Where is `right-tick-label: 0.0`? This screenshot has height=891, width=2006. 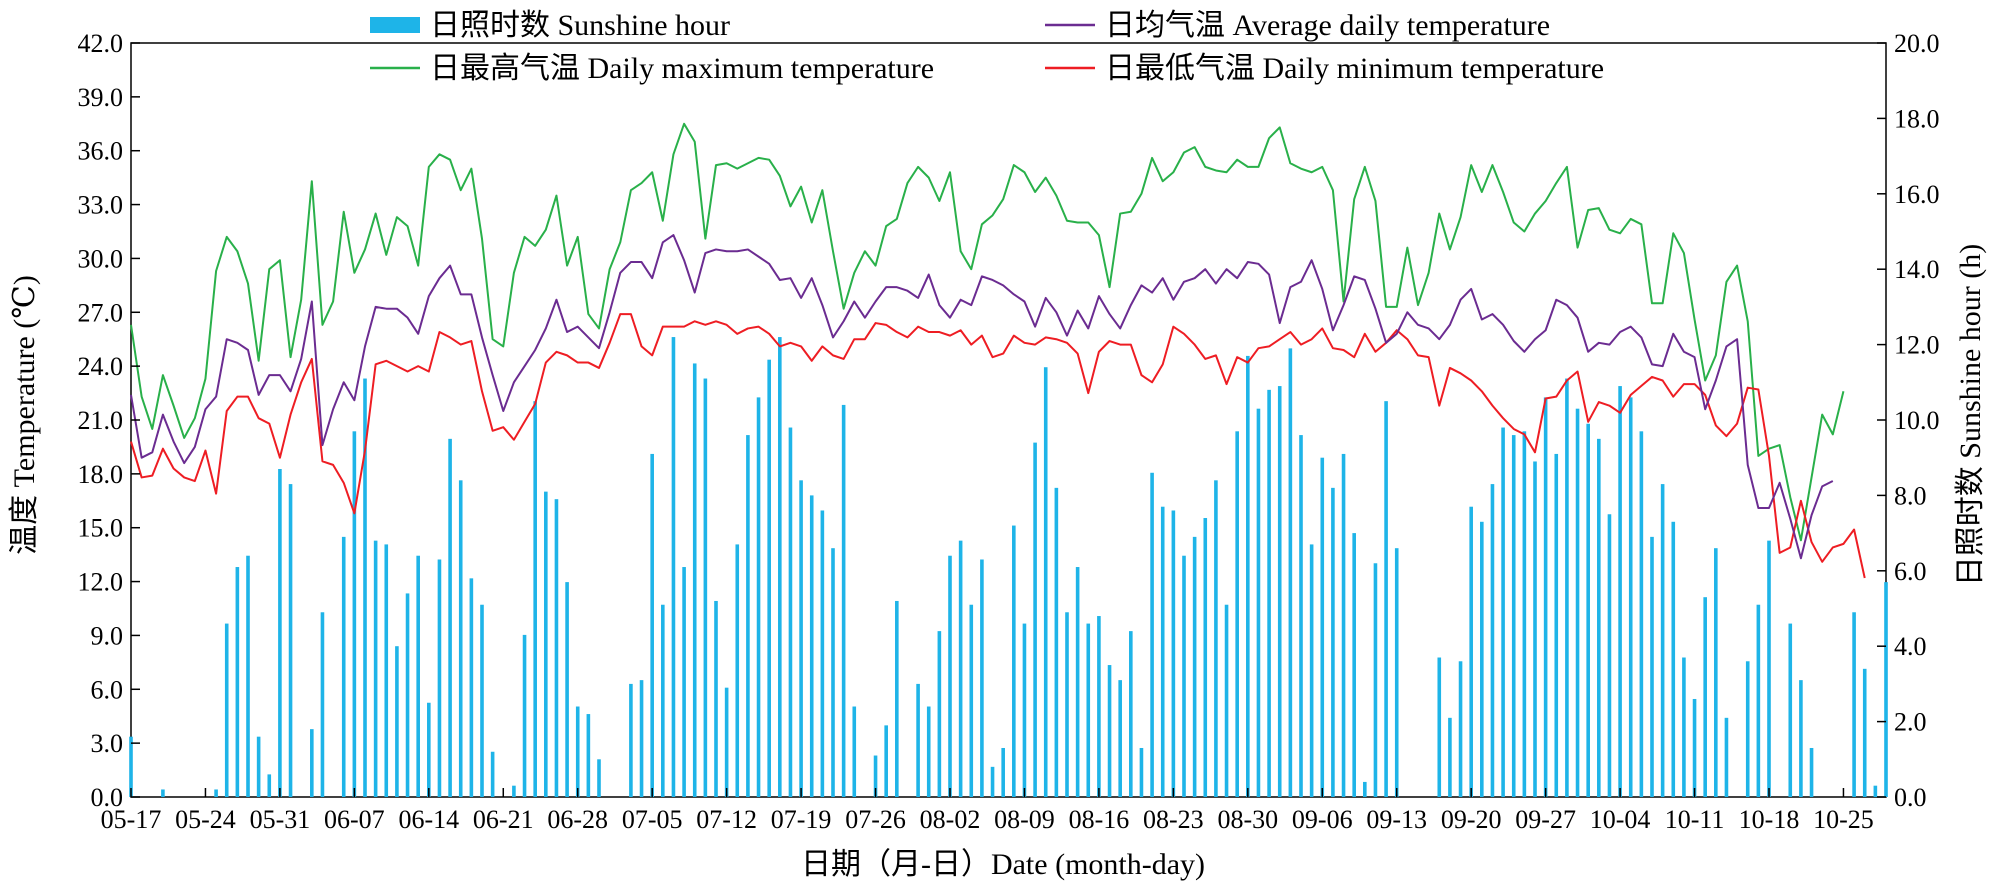 right-tick-label: 0.0 is located at coordinates (1910, 797).